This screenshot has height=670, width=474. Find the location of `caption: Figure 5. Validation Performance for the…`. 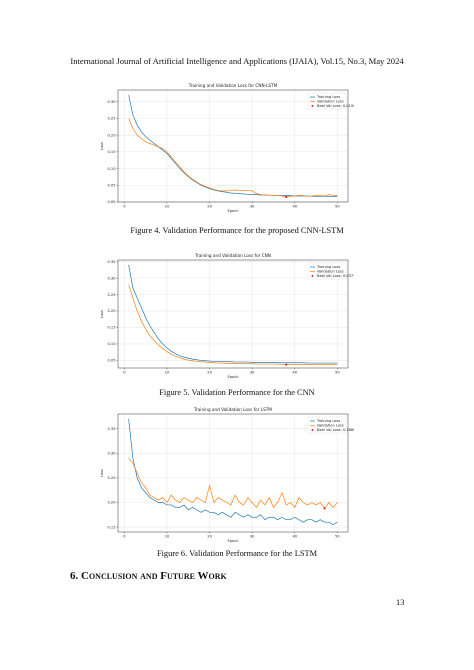

caption: Figure 5. Validation Performance for the… is located at coordinates (237, 392).